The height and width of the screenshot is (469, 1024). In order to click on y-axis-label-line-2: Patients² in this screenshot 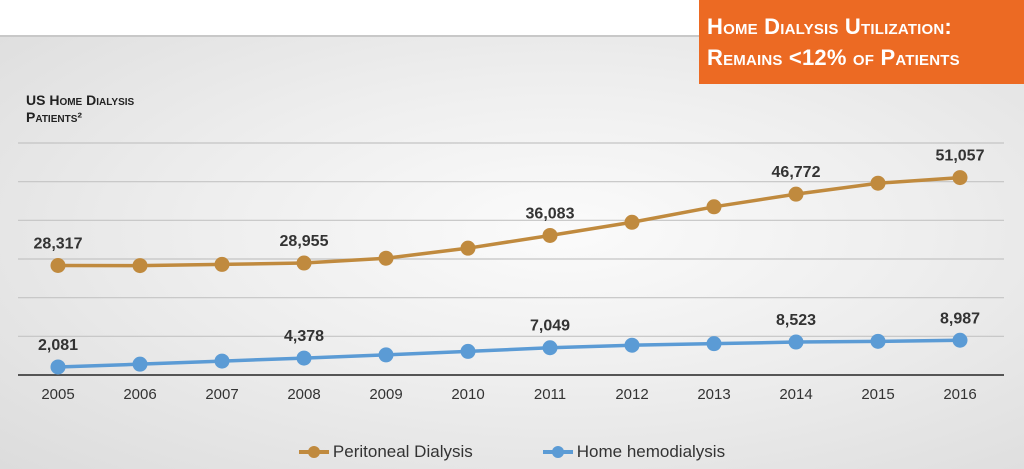, I will do `click(54, 117)`.